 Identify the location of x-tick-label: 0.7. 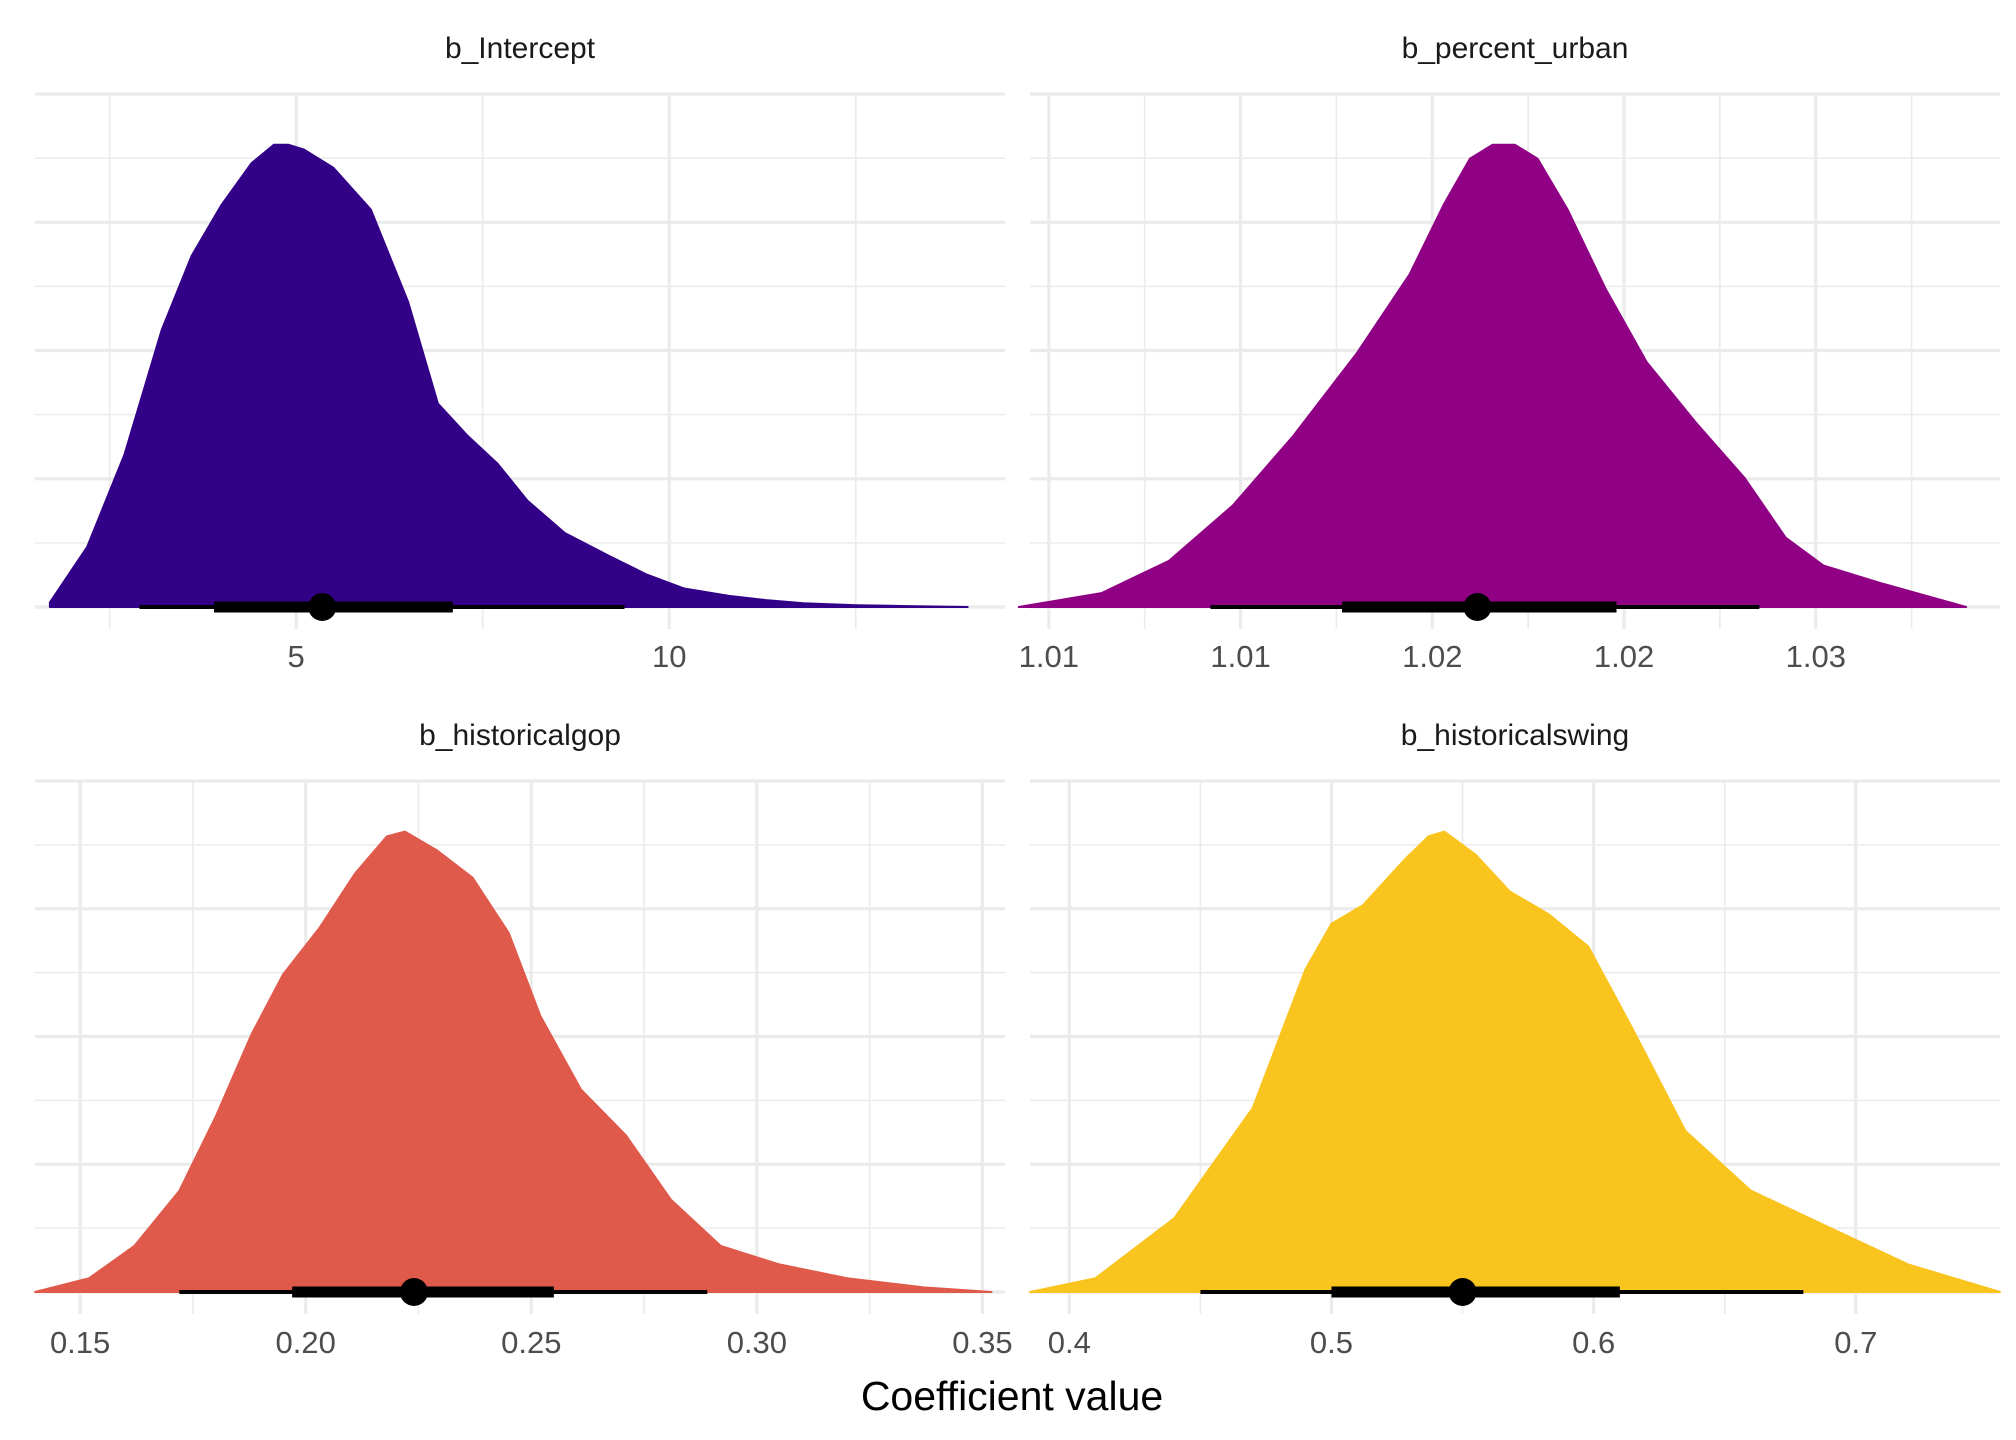
(1855, 1342).